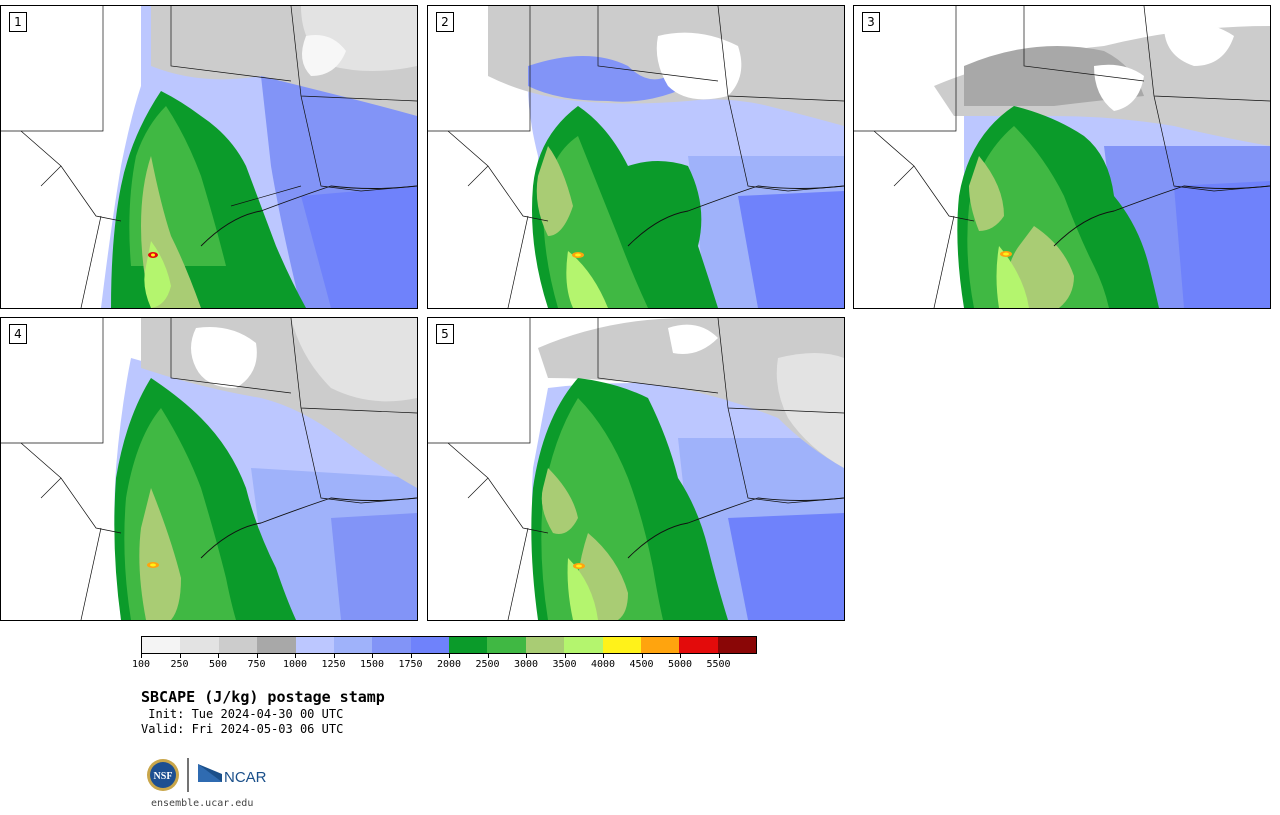  What do you see at coordinates (603, 664) in the screenshot?
I see `tick-label: 4000` at bounding box center [603, 664].